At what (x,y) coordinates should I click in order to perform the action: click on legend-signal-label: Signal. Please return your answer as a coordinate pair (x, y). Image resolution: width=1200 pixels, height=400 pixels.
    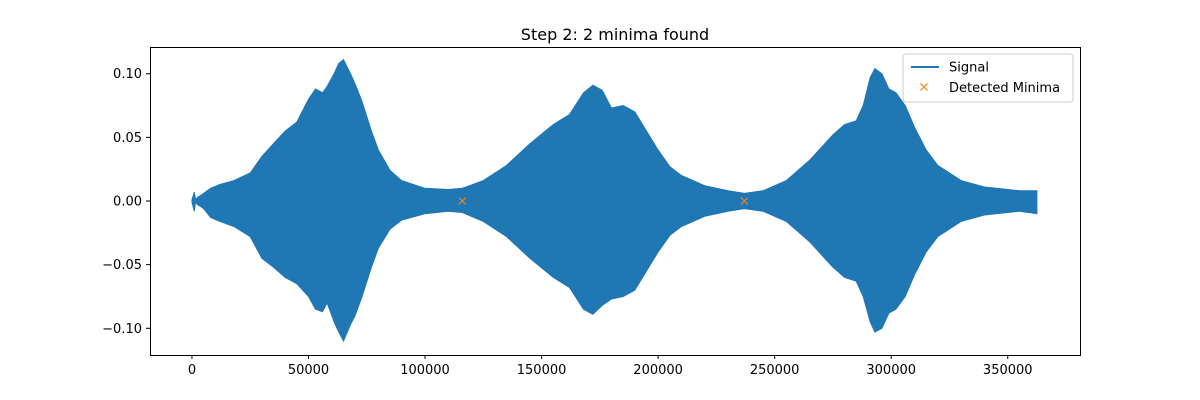
    Looking at the image, I should click on (969, 68).